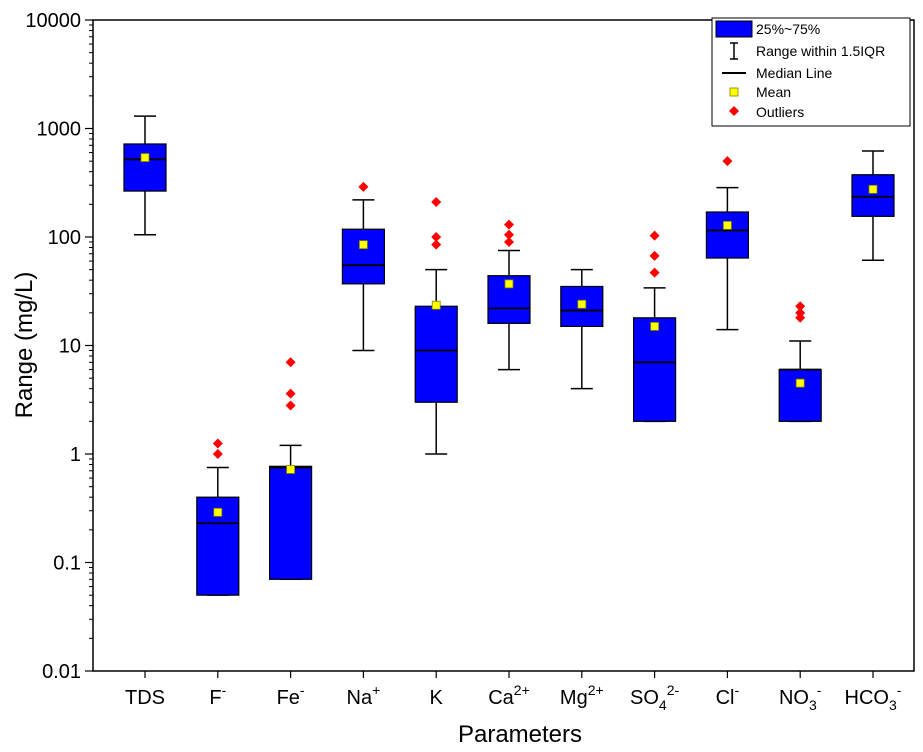 Image resolution: width=923 pixels, height=752 pixels. Describe the element at coordinates (70, 347) in the screenshot. I see `y-tick-label: 10` at that location.